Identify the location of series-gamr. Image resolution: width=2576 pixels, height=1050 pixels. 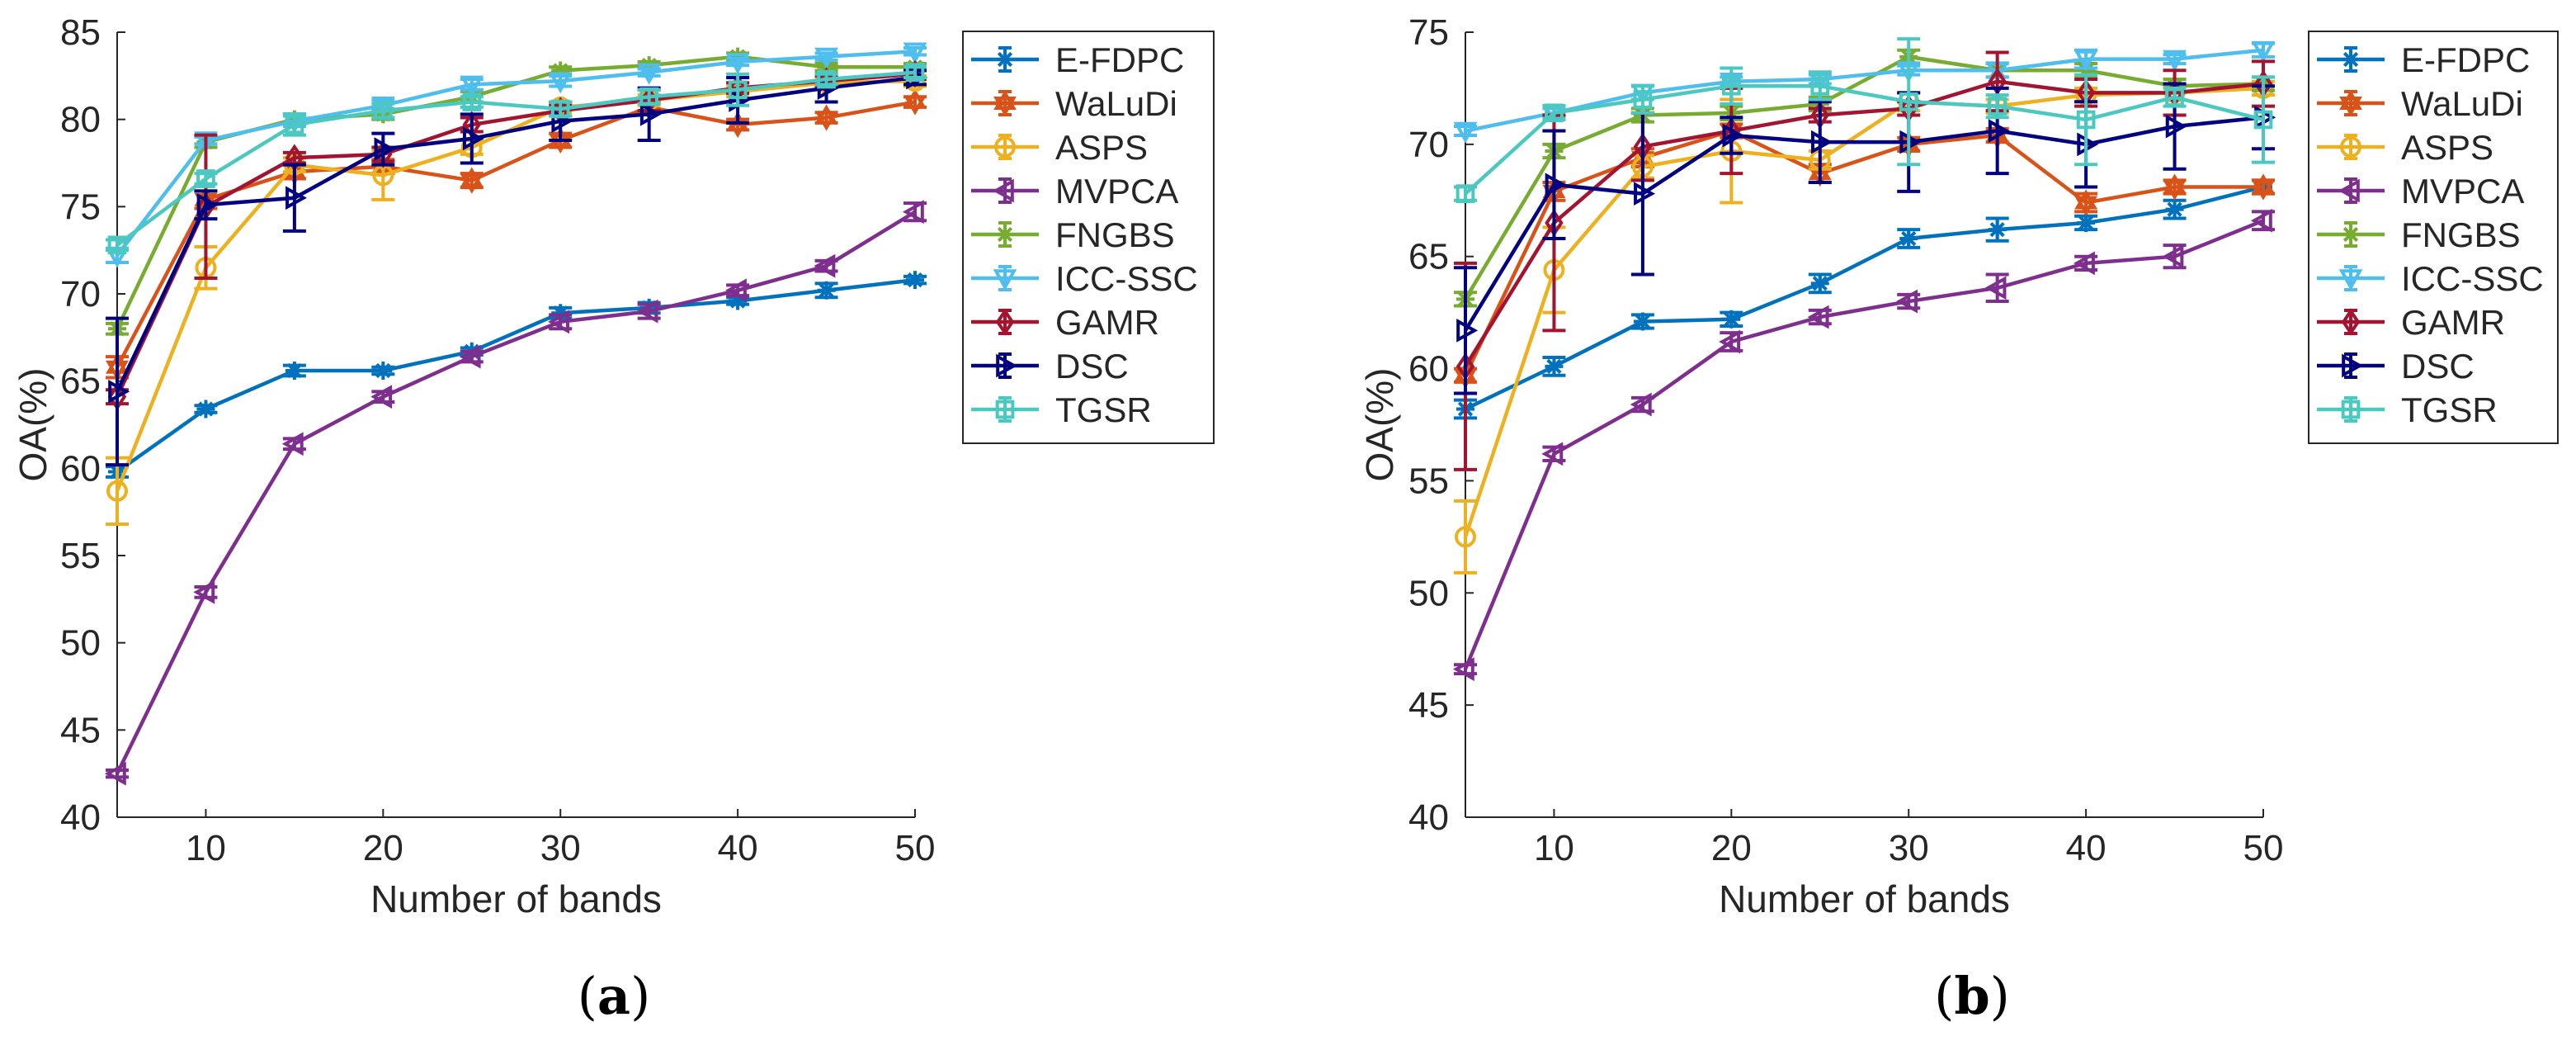
(516, 235).